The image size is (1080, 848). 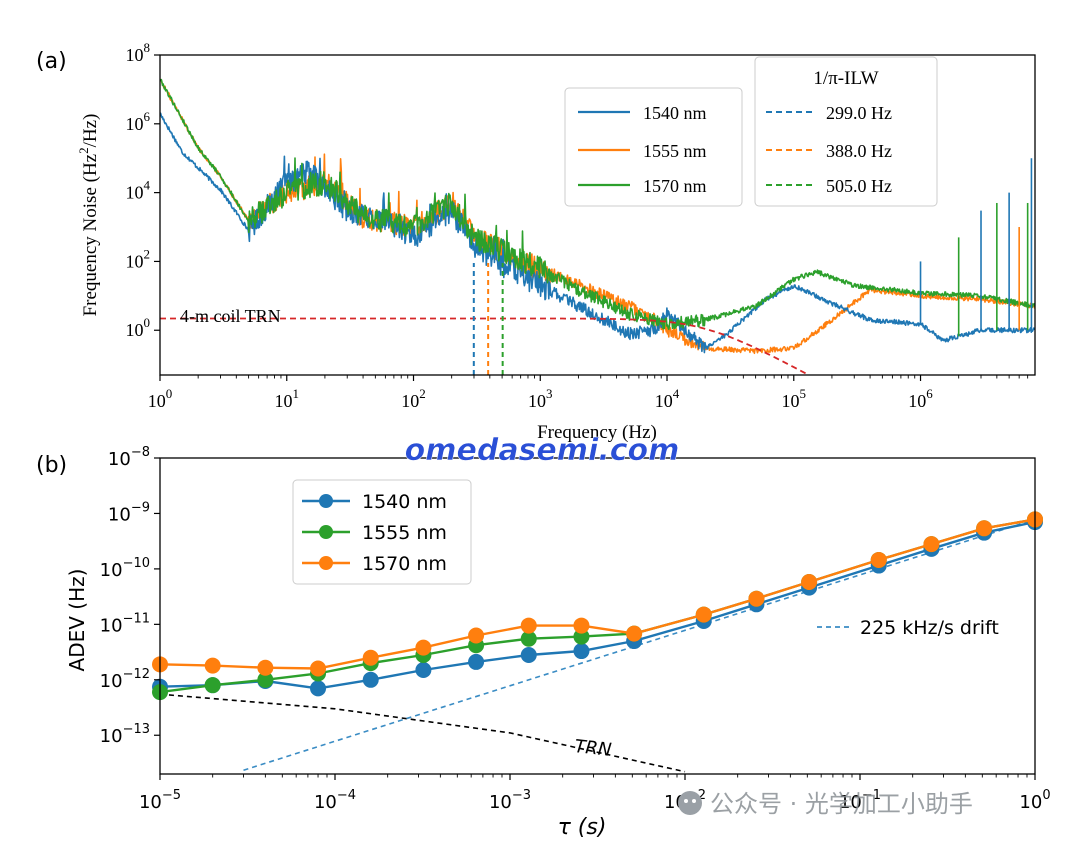 What do you see at coordinates (404, 564) in the screenshot?
I see `adev-legend-label-1570: 1570 nm` at bounding box center [404, 564].